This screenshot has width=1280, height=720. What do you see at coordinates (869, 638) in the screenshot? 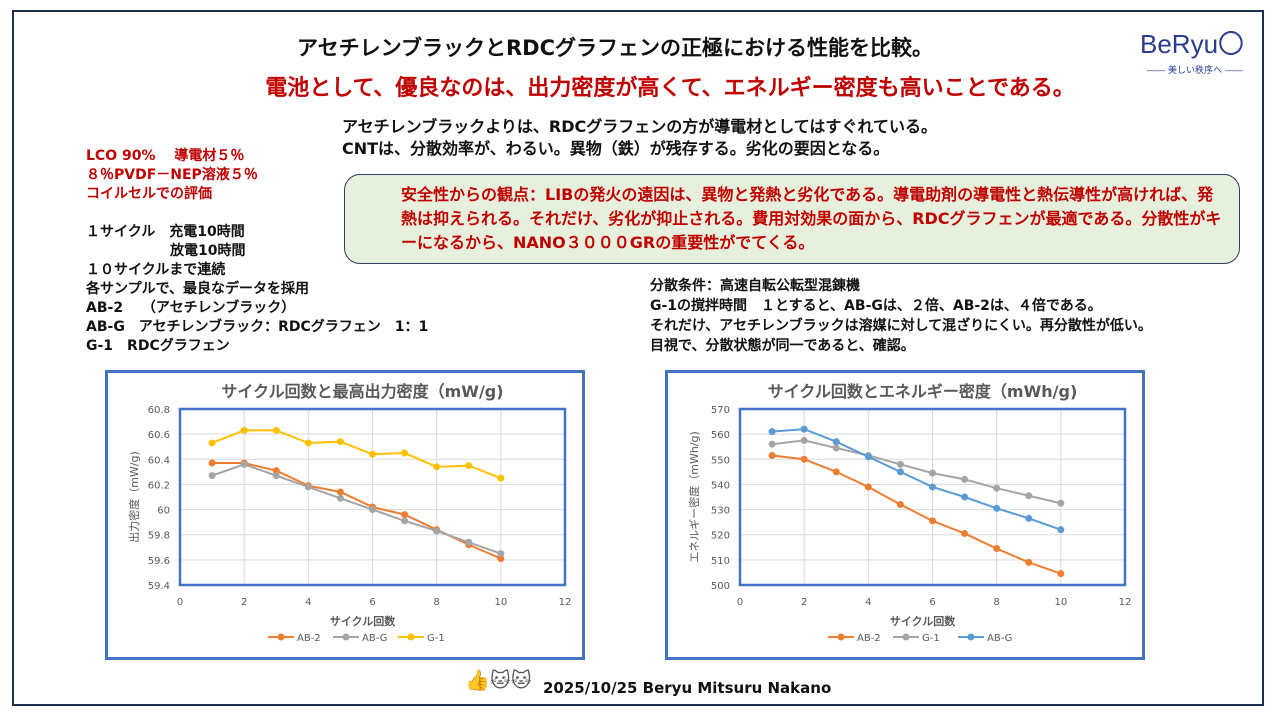
I see `legend-label: AB-2` at bounding box center [869, 638].